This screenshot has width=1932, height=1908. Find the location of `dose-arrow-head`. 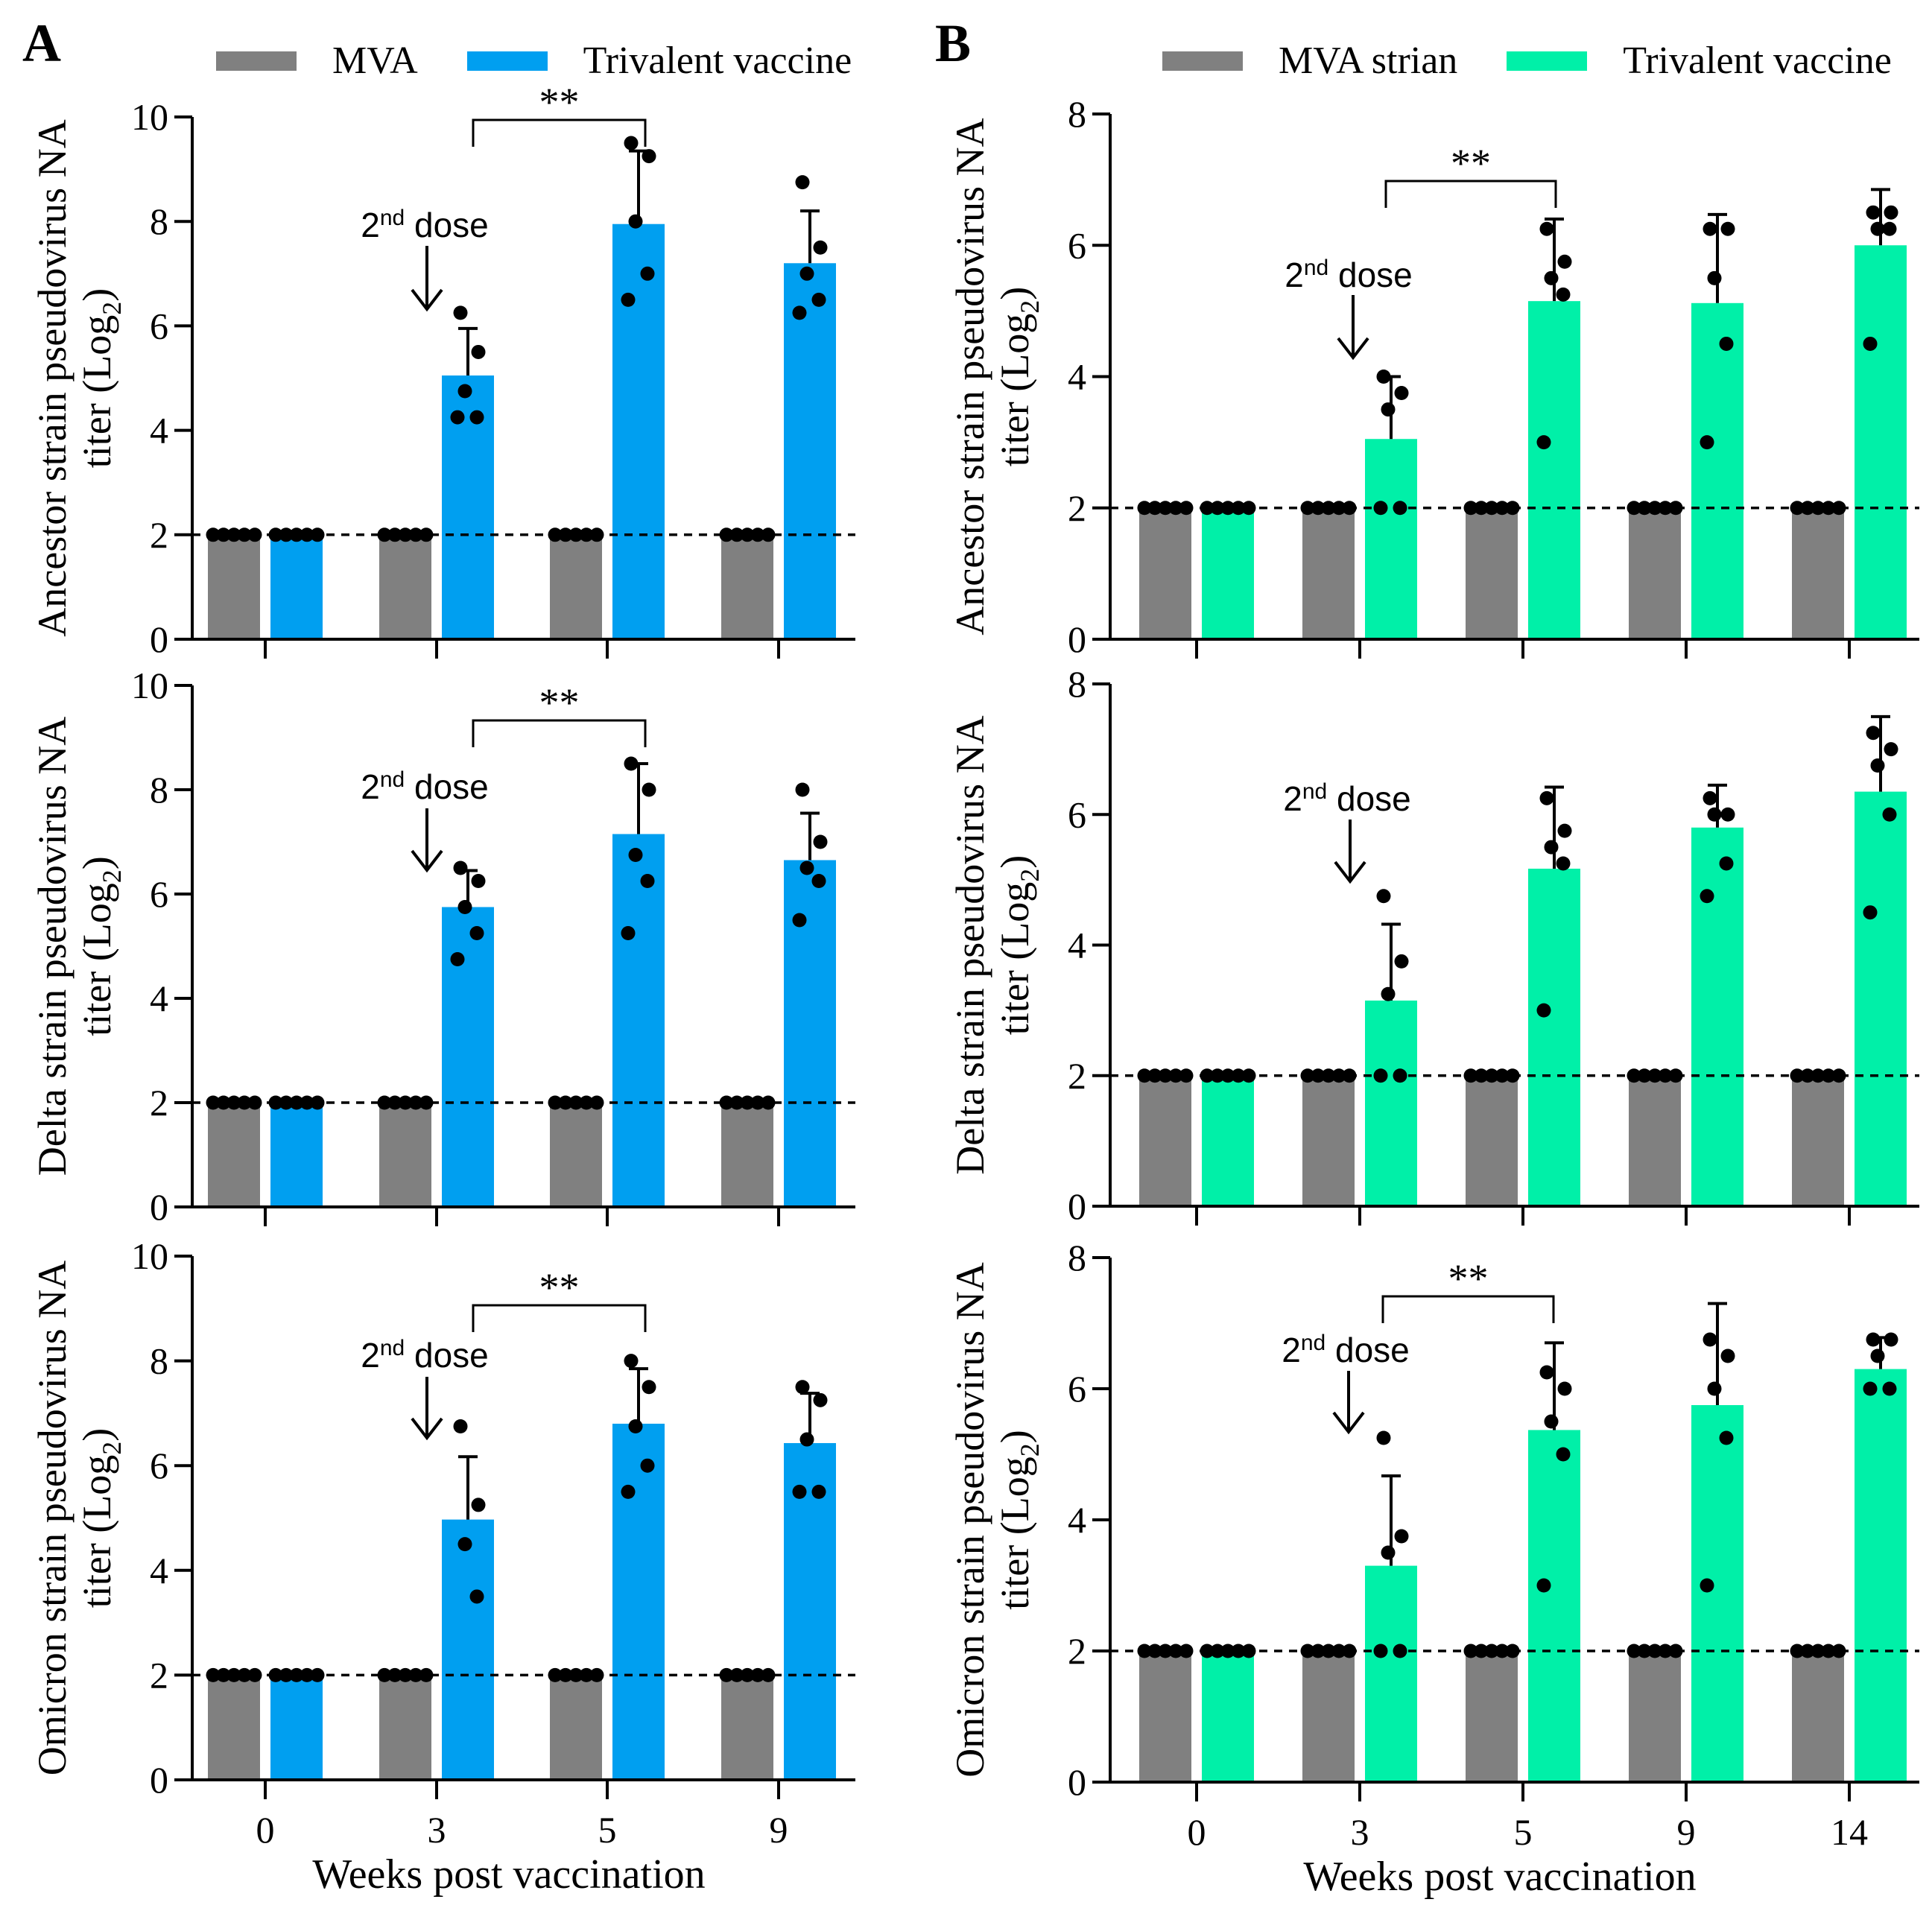

dose-arrow-head is located at coordinates (1350, 872).